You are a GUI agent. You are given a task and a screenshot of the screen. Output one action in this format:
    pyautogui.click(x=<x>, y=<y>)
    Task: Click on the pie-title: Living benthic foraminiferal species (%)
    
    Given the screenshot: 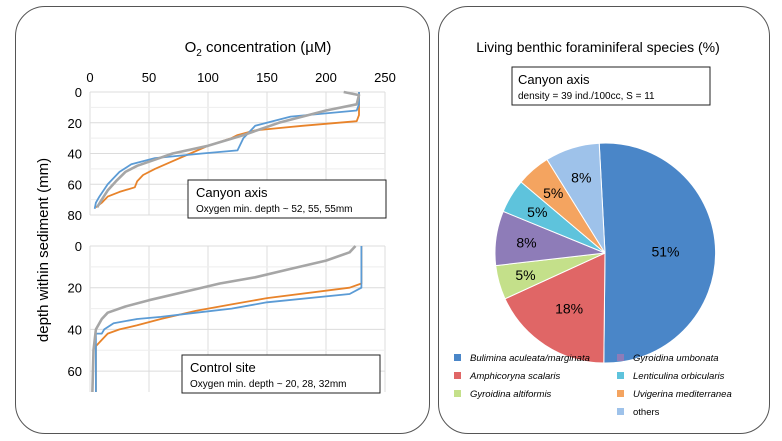 What is the action you would take?
    pyautogui.click(x=598, y=47)
    